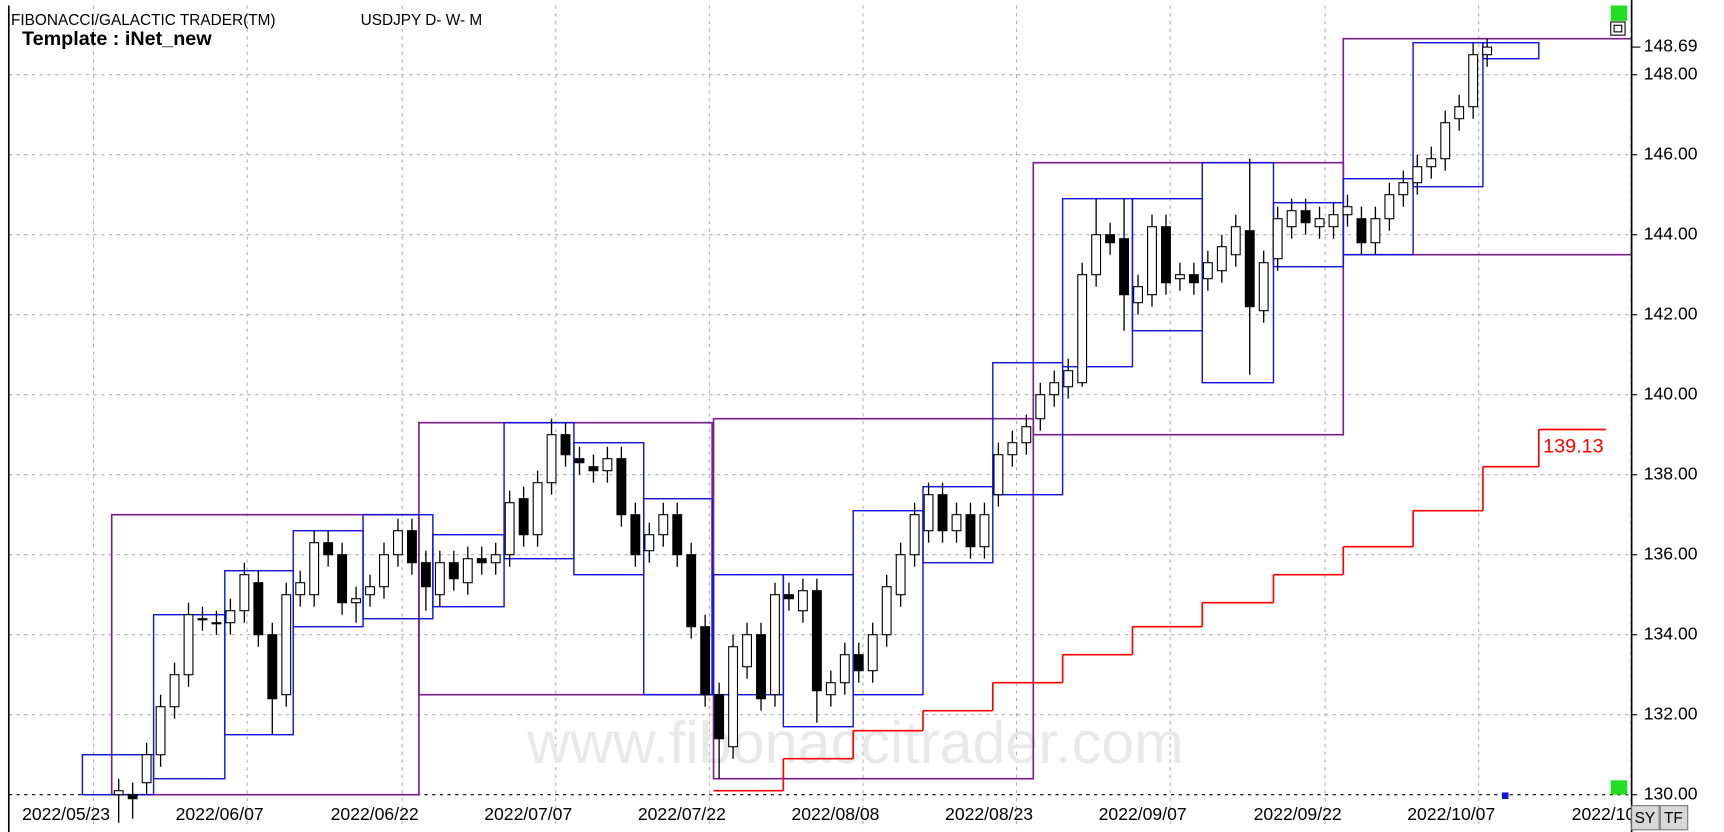 The height and width of the screenshot is (832, 1724). I want to click on x-tick-label: 2022/10/07, so click(1451, 814).